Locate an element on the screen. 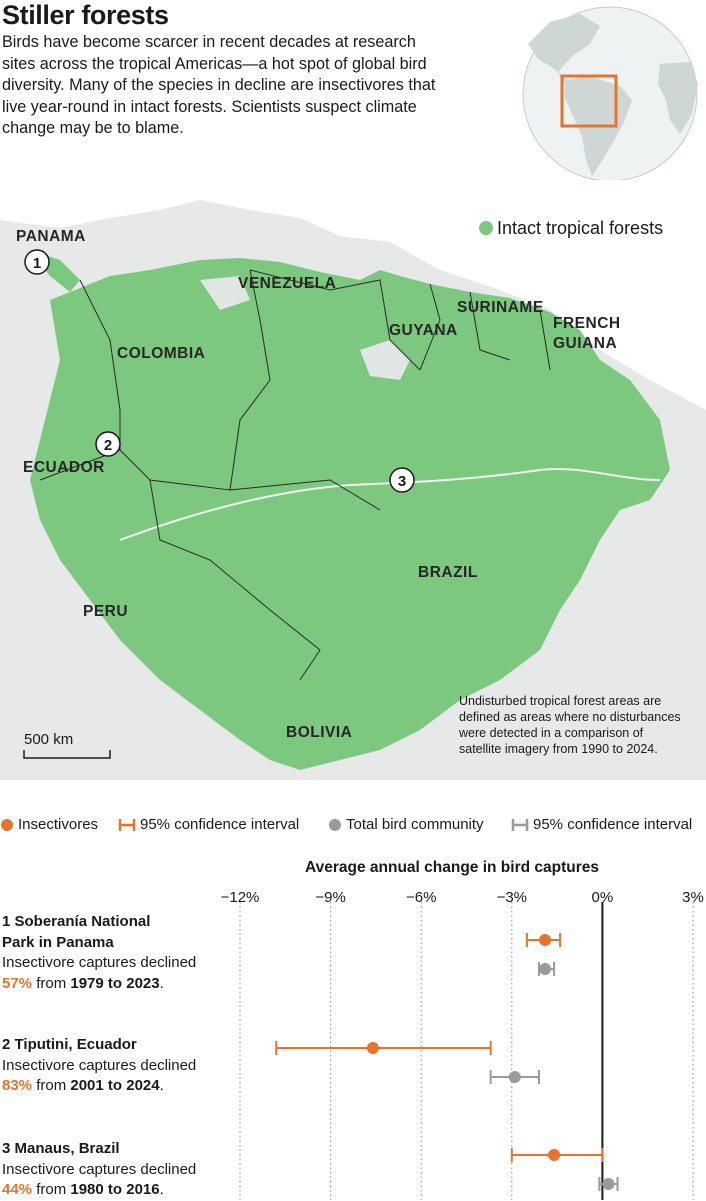  label-bolivia: BOLIVIA is located at coordinates (319, 732).